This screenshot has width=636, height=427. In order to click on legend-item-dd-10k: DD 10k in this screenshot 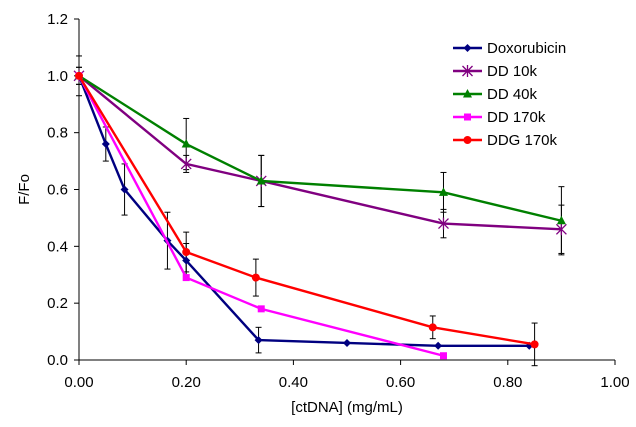, I will do `click(495, 71)`.